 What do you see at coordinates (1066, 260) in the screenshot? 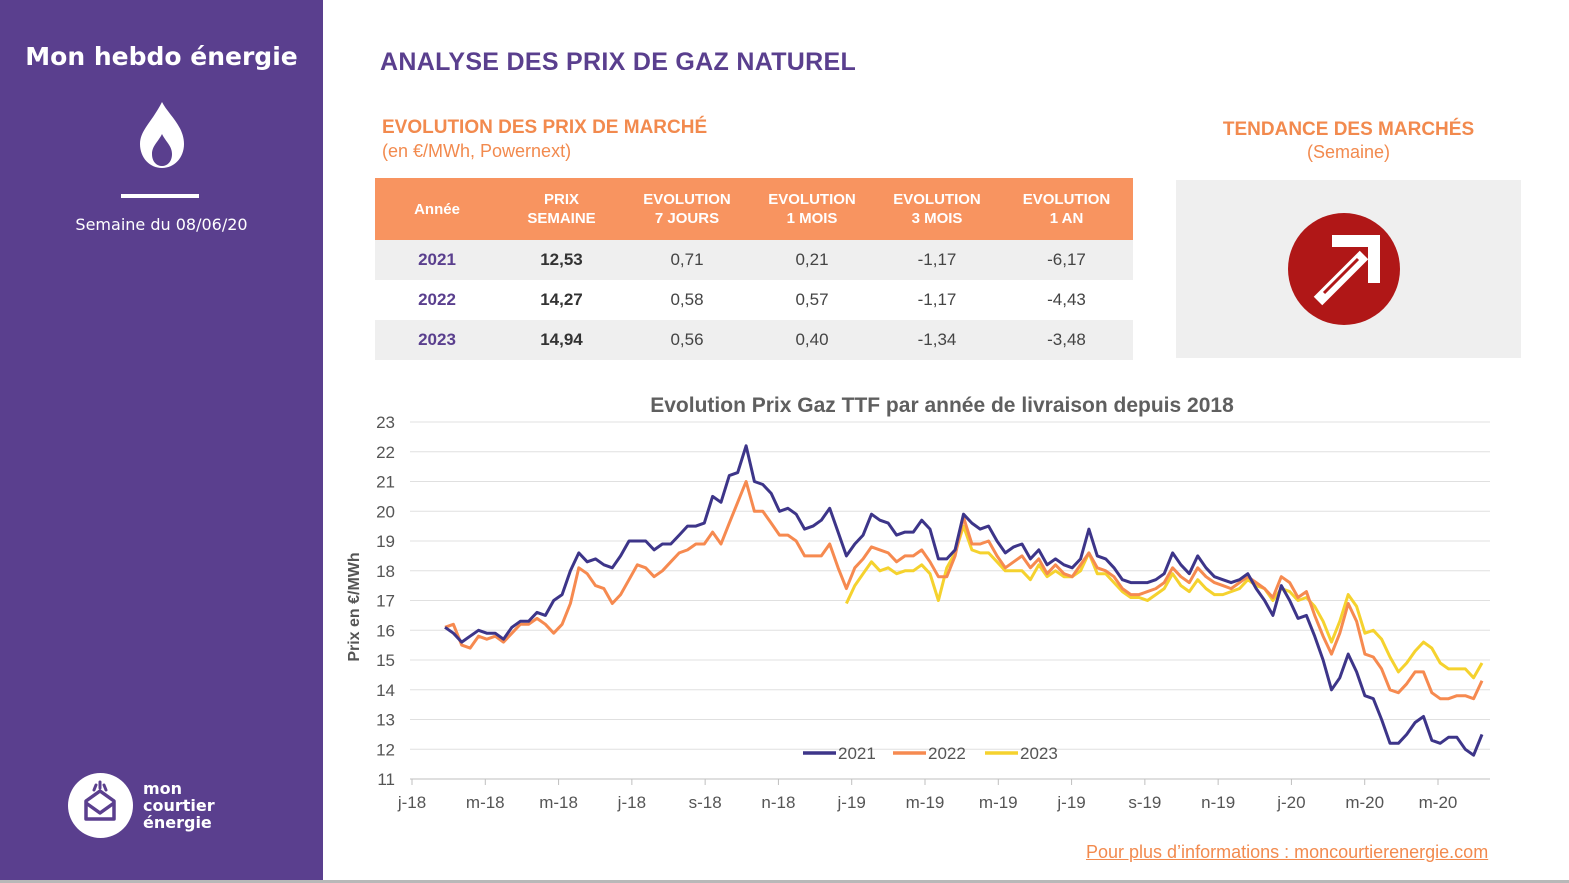
I see `cell-1y: -6,17` at bounding box center [1066, 260].